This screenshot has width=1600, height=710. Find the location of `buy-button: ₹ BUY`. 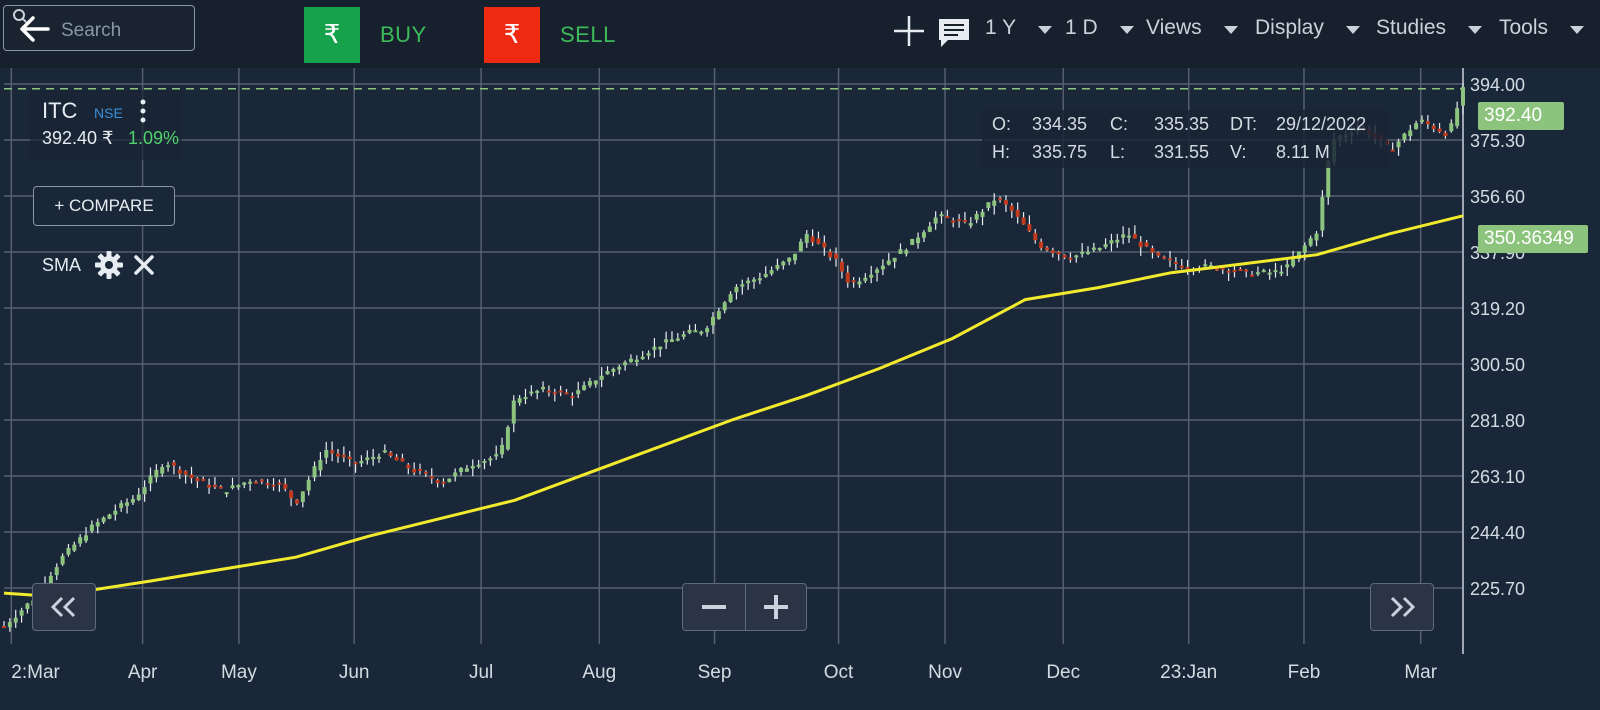

buy-button: ₹ BUY is located at coordinates (365, 35).